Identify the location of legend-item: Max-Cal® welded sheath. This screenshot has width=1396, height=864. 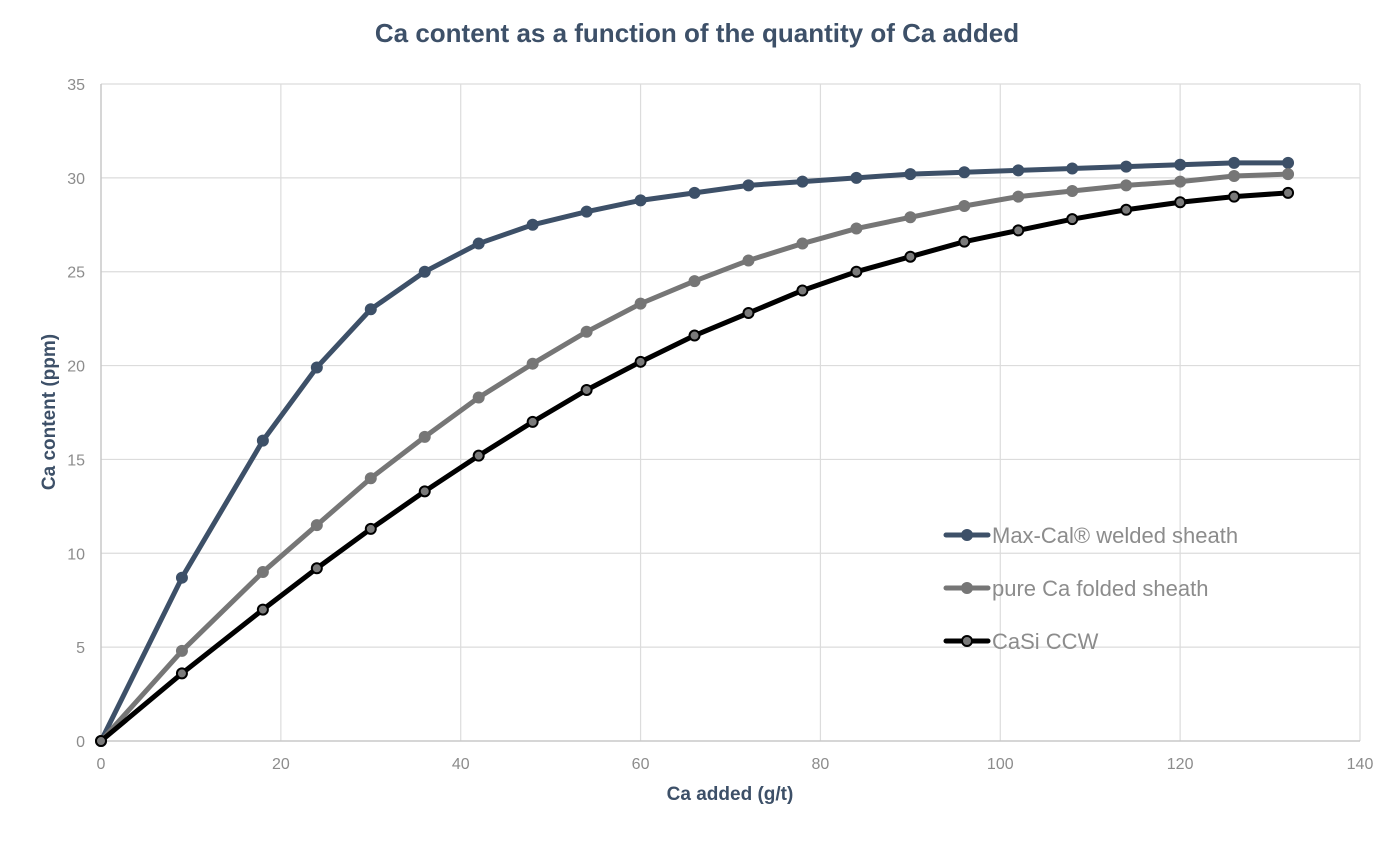
(1090, 535).